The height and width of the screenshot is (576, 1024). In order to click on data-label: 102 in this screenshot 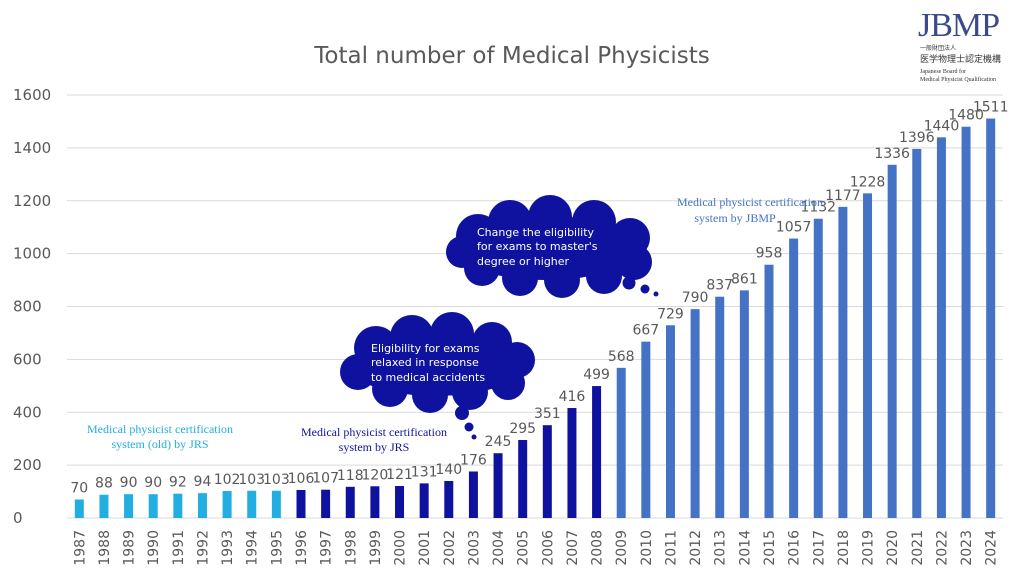, I will do `click(227, 480)`.